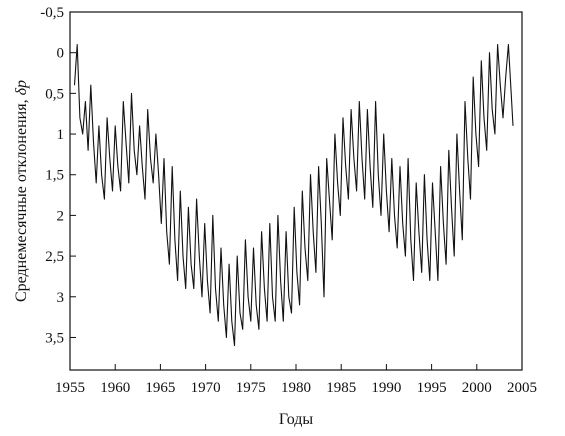  Describe the element at coordinates (341, 388) in the screenshot. I see `x-tick-label: 1985` at that location.